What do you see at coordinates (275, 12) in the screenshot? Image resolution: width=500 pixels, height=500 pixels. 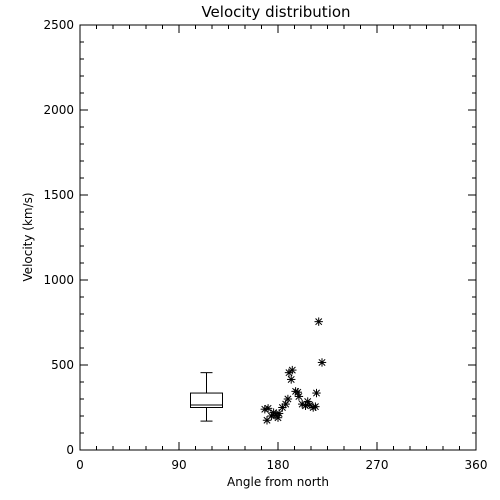 I see `chart-title: Velocity distribution` at bounding box center [275, 12].